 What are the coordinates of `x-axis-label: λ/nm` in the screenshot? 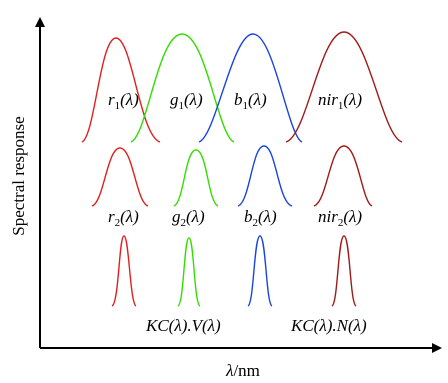 It's located at (242, 370).